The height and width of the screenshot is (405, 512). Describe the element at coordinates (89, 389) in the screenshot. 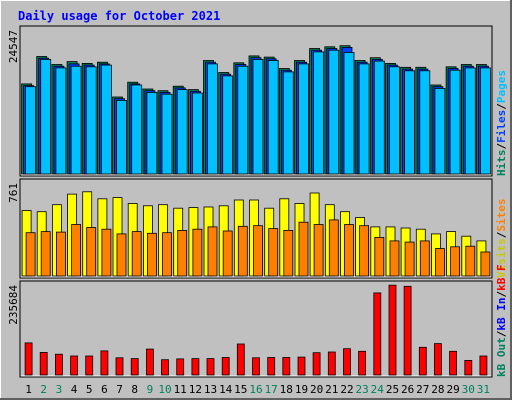

I see `x-tick-label-5: 5` at that location.